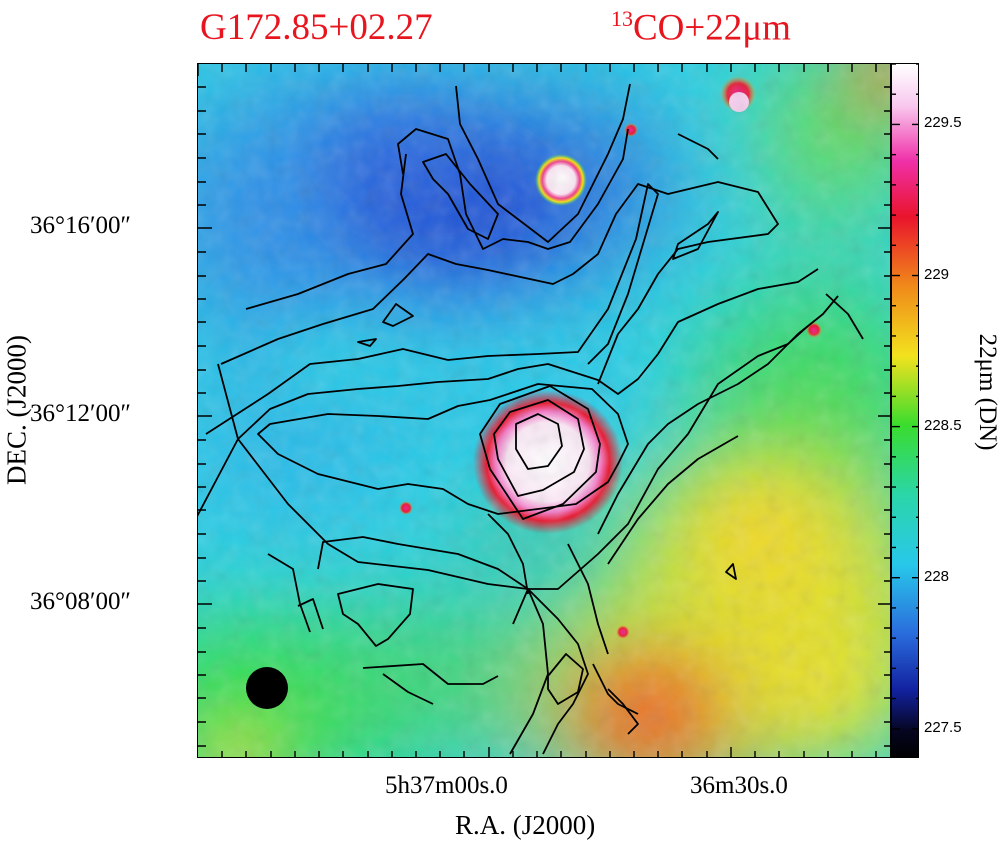 This screenshot has width=1003, height=847. What do you see at coordinates (80, 601) in the screenshot?
I see `y-tick-label: 36°08′00″` at bounding box center [80, 601].